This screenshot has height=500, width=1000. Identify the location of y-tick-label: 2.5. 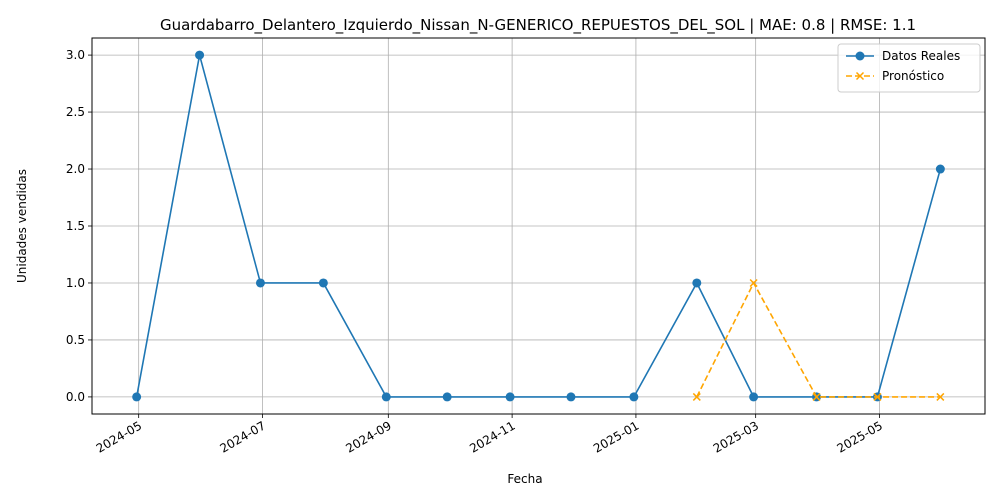
(75, 112).